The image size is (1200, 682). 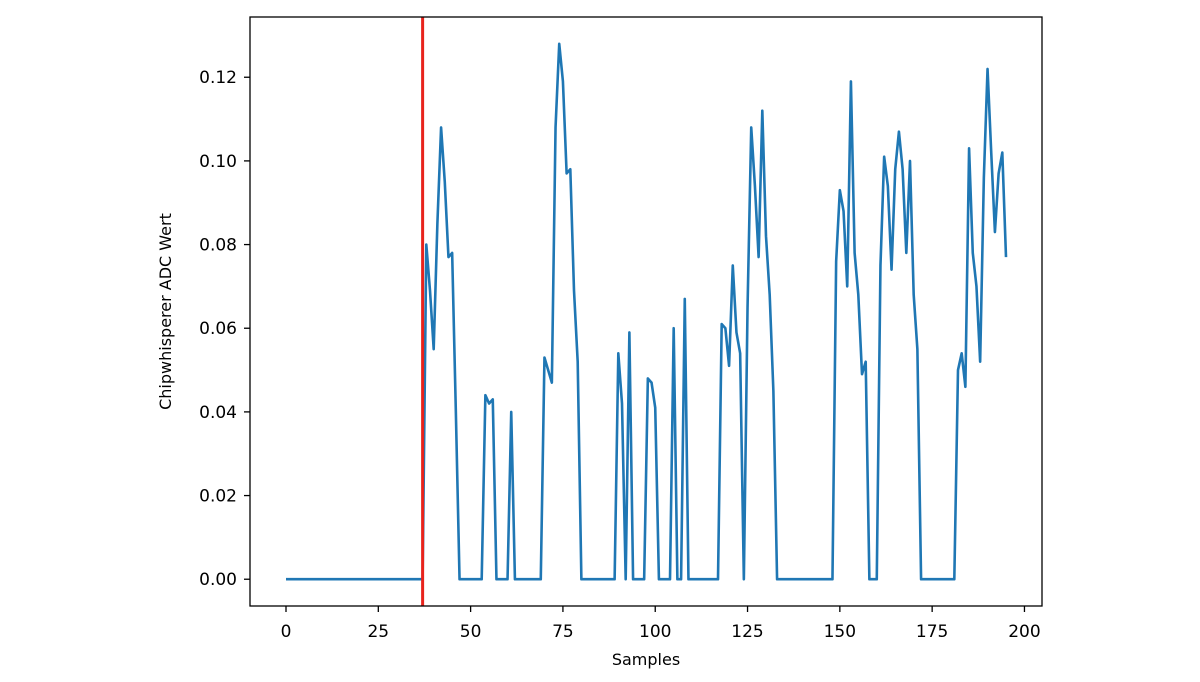 I want to click on x-axis-ticks: 0 25 50 75 100 125 150 175 200, so click(x=661, y=624).